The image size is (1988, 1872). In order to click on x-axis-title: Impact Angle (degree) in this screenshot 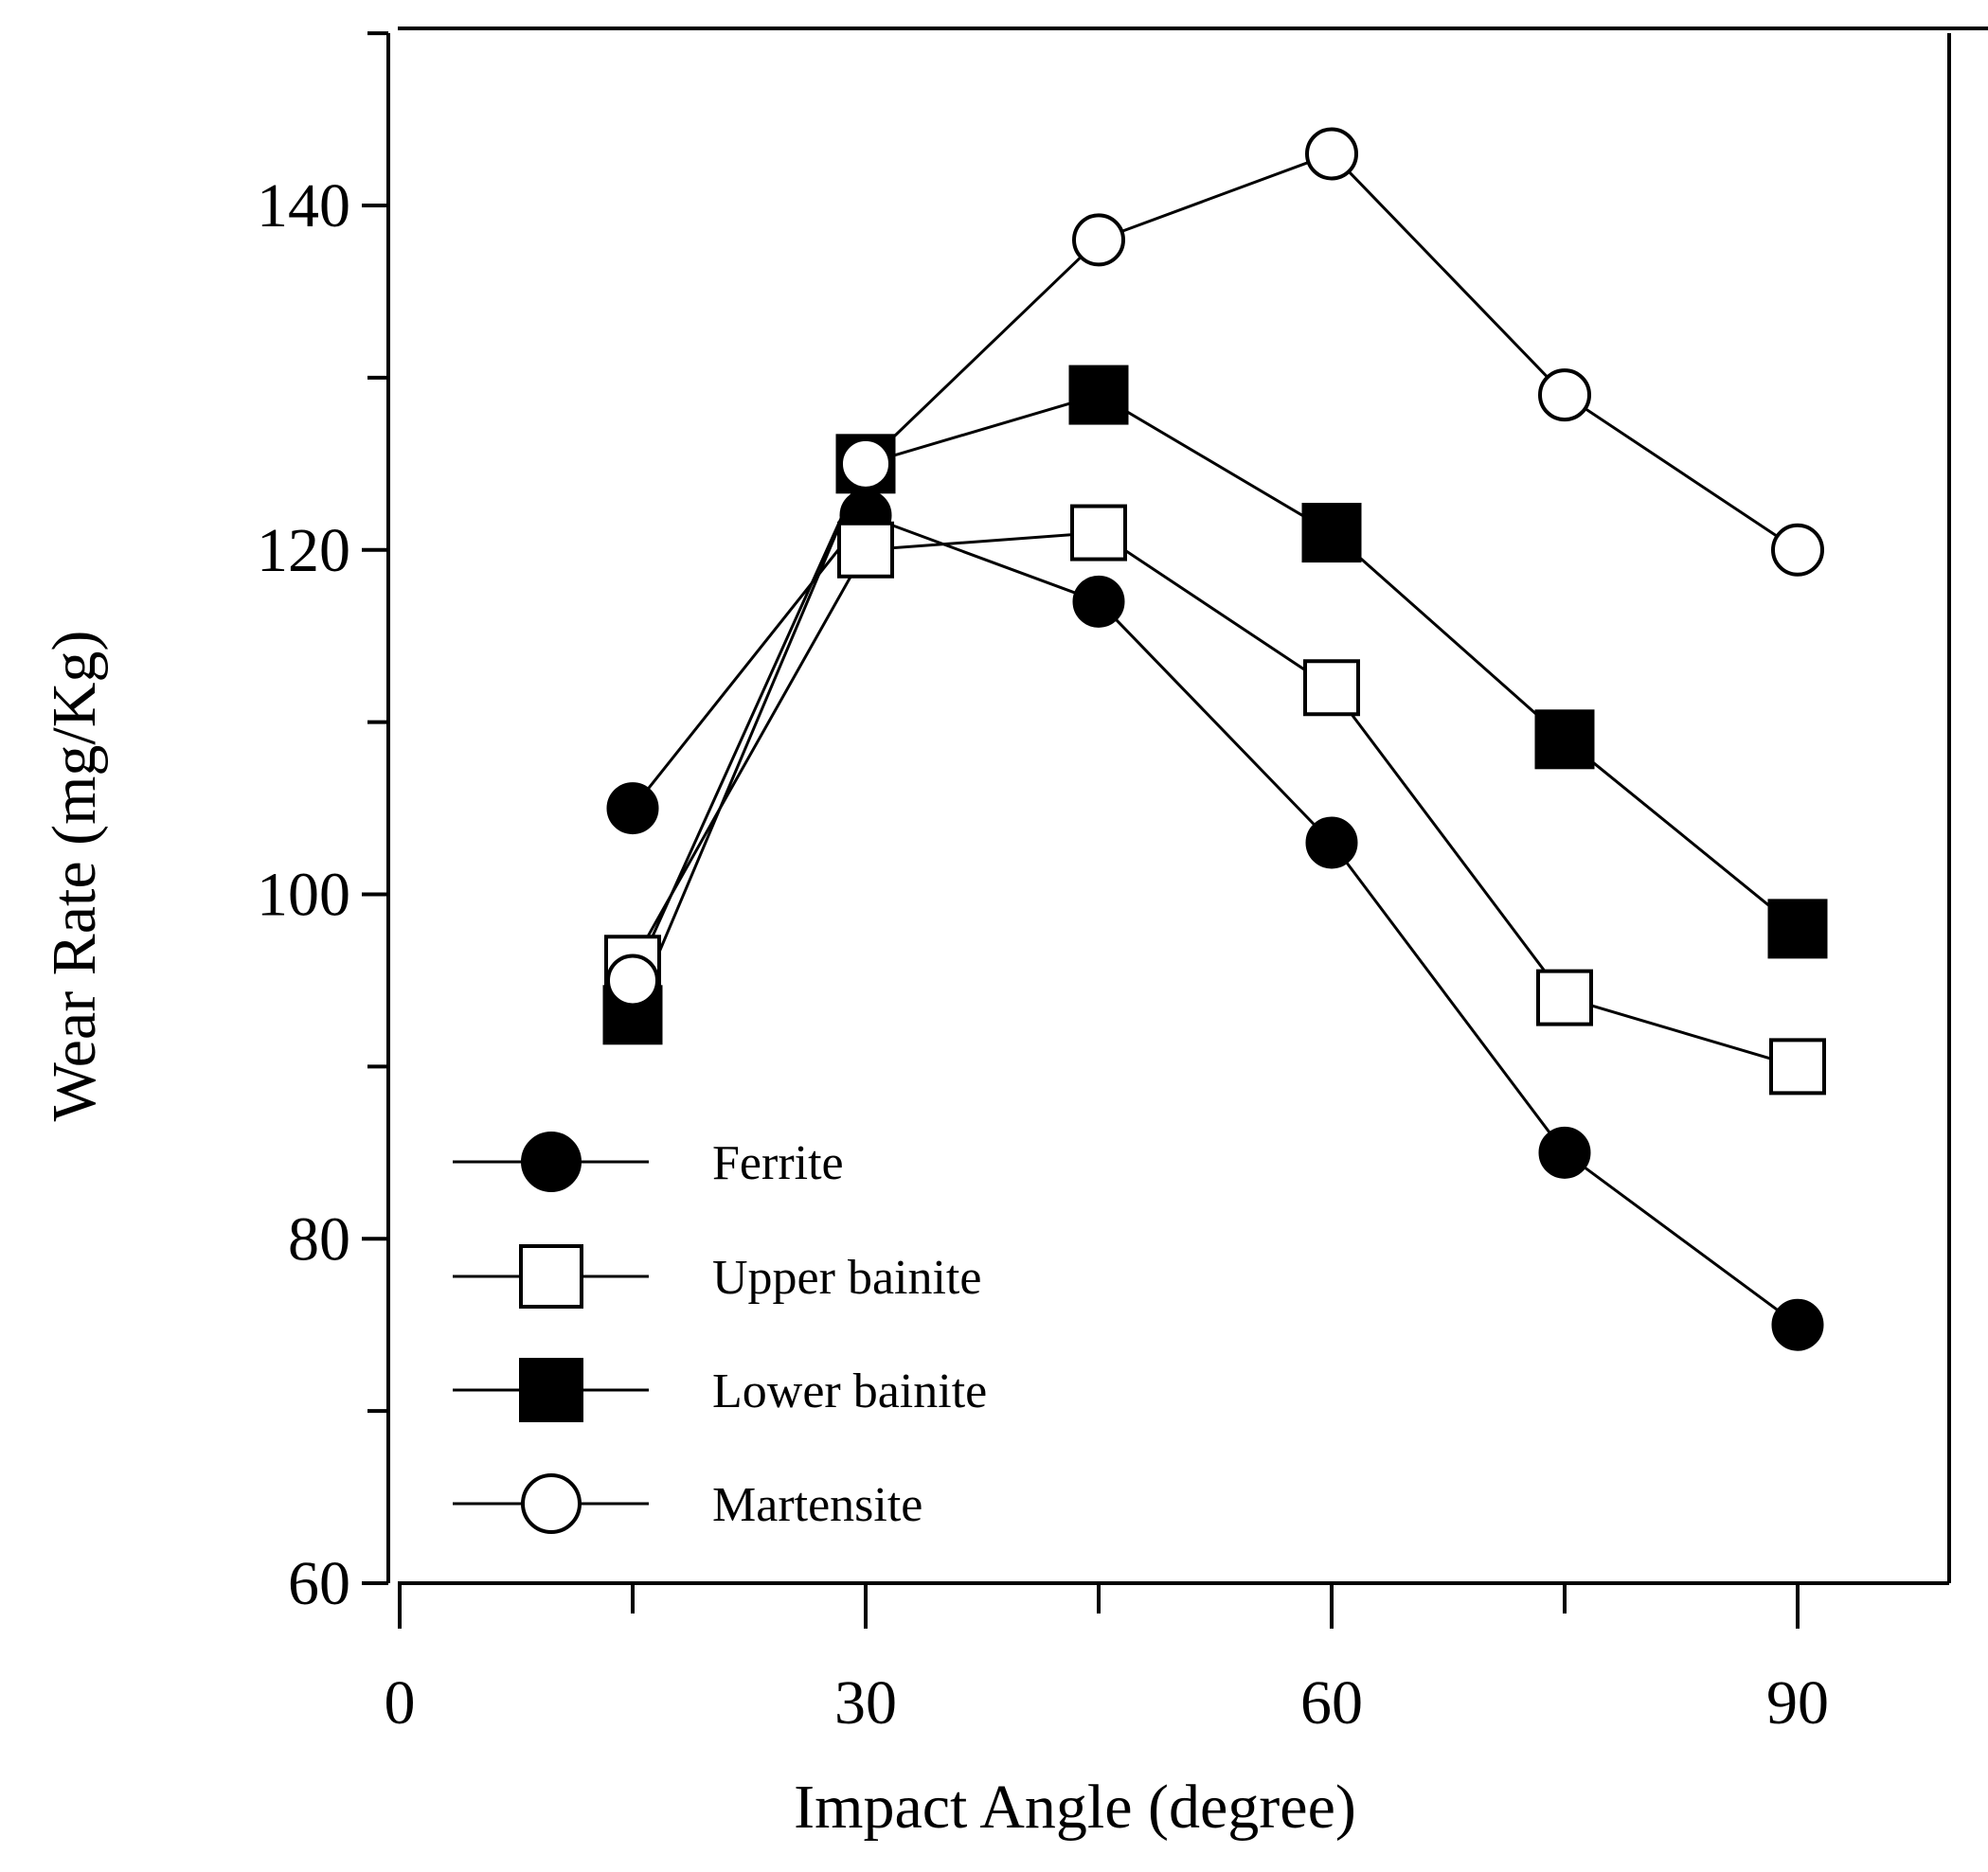, I will do `click(1075, 1807)`.